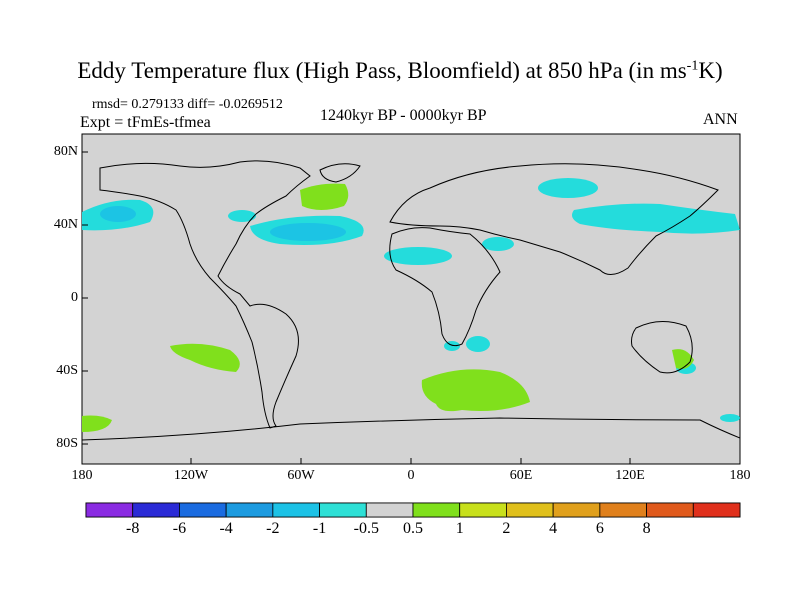 The width and height of the screenshot is (800, 600). Describe the element at coordinates (452, 346) in the screenshot. I see `anomaly-south-atlantic-small` at that location.